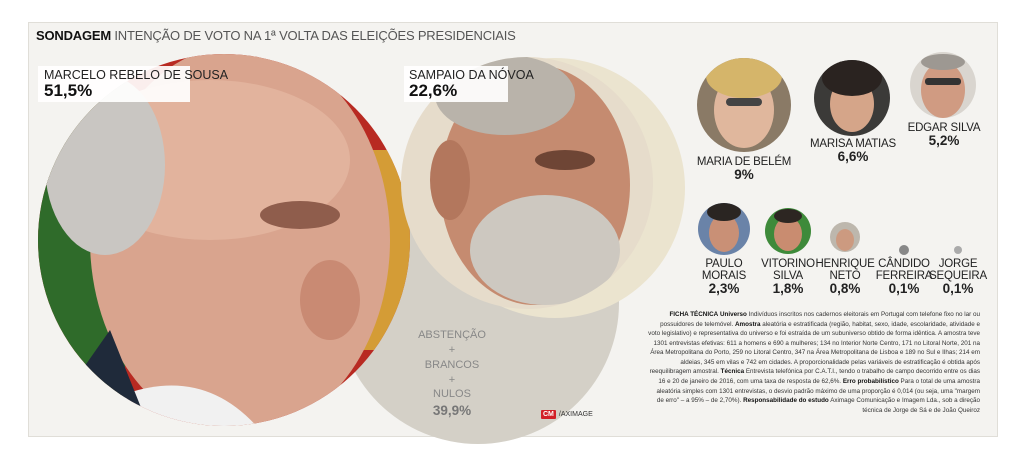 Image resolution: width=1024 pixels, height=458 pixels. I want to click on label-jorge-sequeira: JORGE SEQUEIRA 0,1%, so click(958, 277).